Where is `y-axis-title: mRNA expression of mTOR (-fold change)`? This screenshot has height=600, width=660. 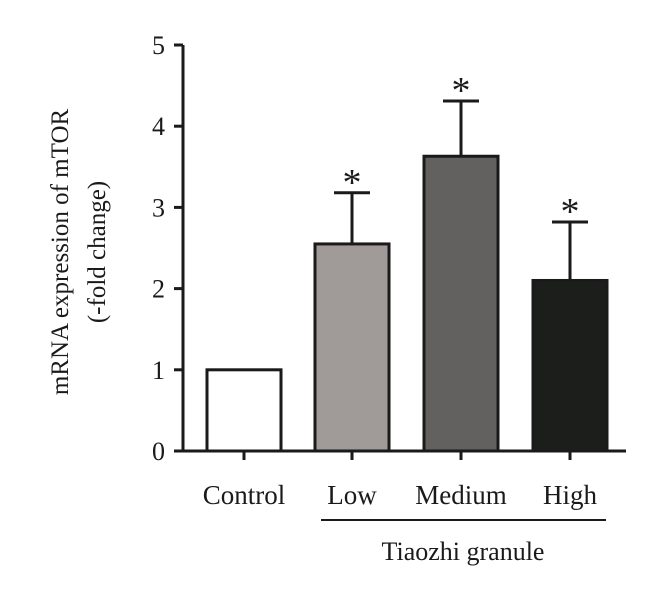
y-axis-title: mRNA expression of mTOR (-fold change) is located at coordinates (79, 252).